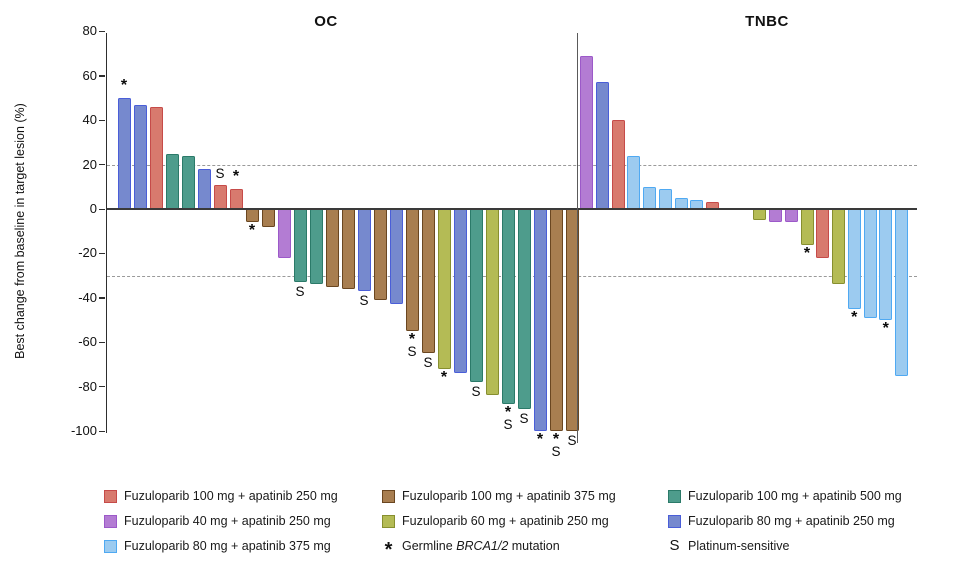 This screenshot has height=578, width=976. Describe the element at coordinates (739, 546) in the screenshot. I see `legend-label: Platinum-sensitive` at that location.